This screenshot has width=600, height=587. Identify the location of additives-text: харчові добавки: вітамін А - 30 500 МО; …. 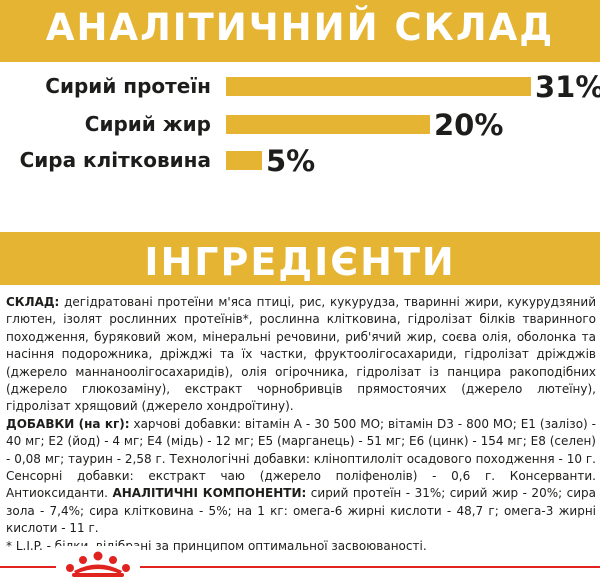
(301, 458).